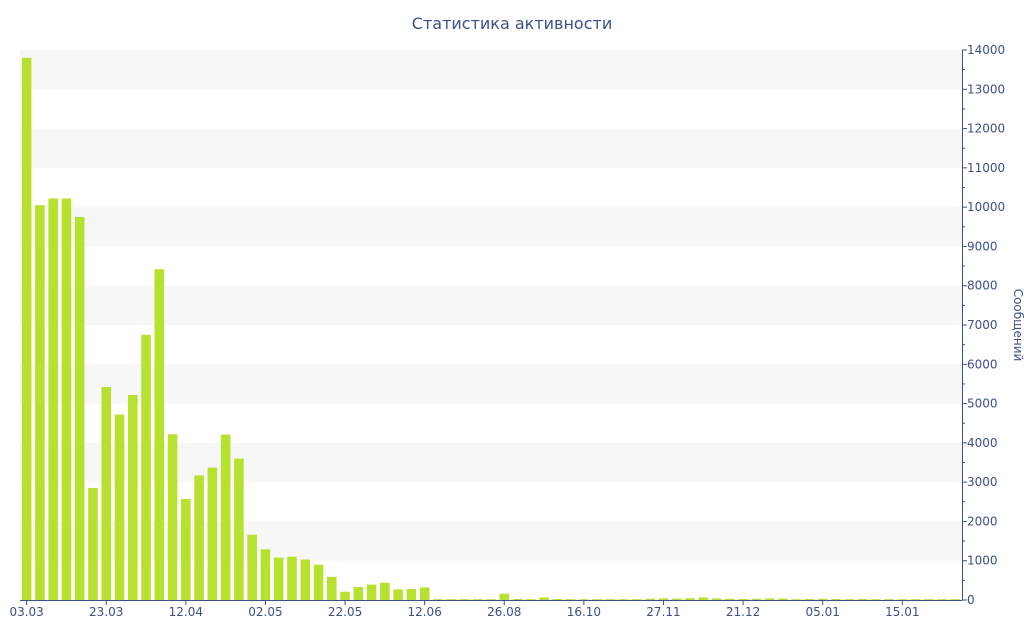 Image resolution: width=1024 pixels, height=640 pixels. I want to click on x-tick-label: 23.03, so click(106, 612).